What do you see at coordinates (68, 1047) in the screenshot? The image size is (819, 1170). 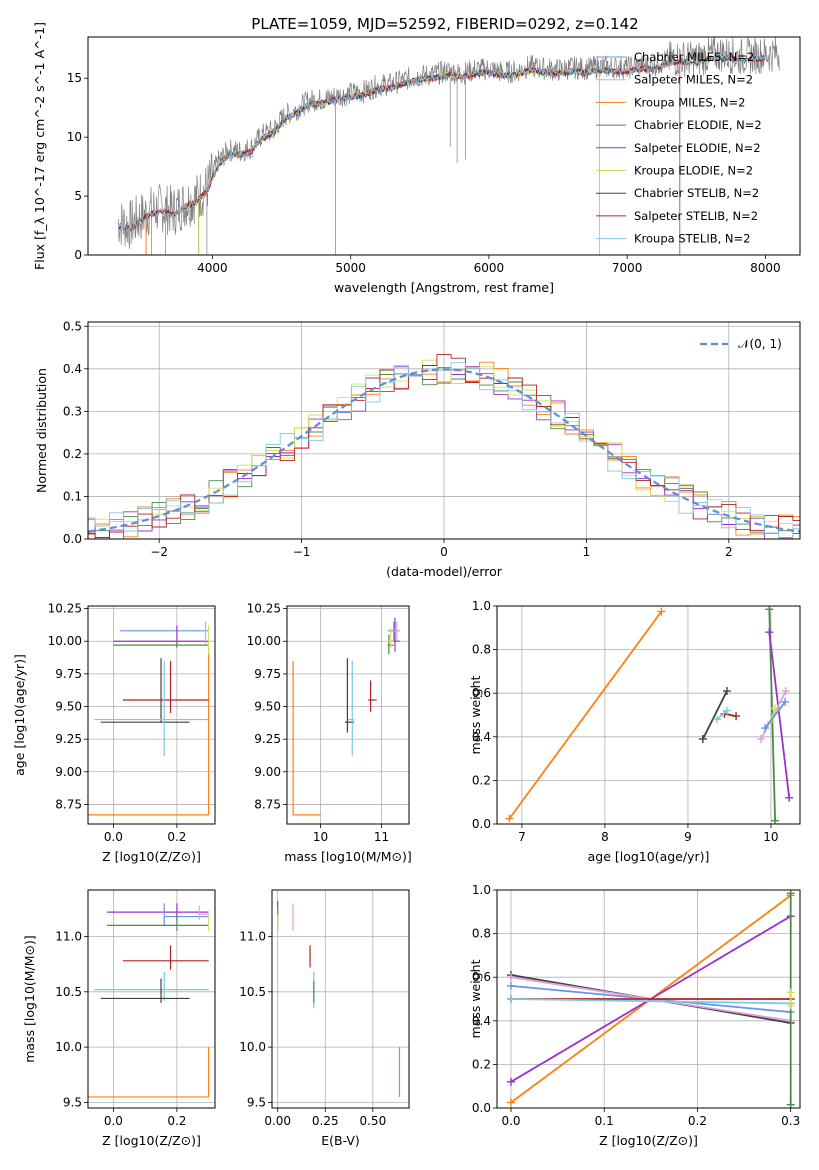 I see `y-tick-label: 10.0` at bounding box center [68, 1047].